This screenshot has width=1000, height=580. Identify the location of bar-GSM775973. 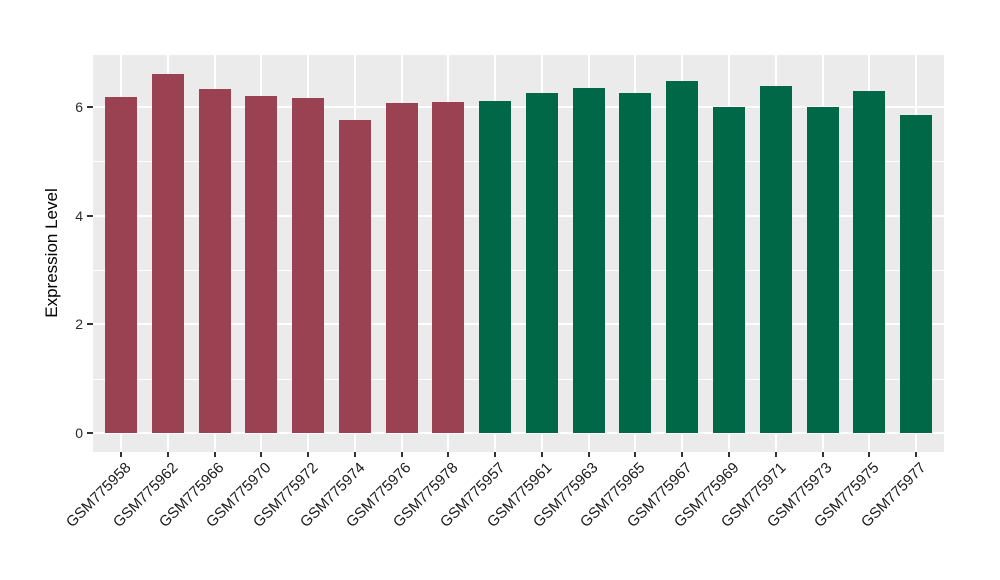
(822, 270).